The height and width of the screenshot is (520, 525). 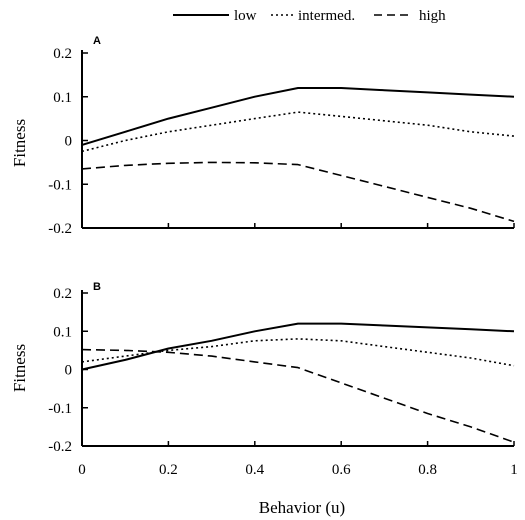 I want to click on panel-b-x-tick-label: 0.6, so click(x=341, y=470).